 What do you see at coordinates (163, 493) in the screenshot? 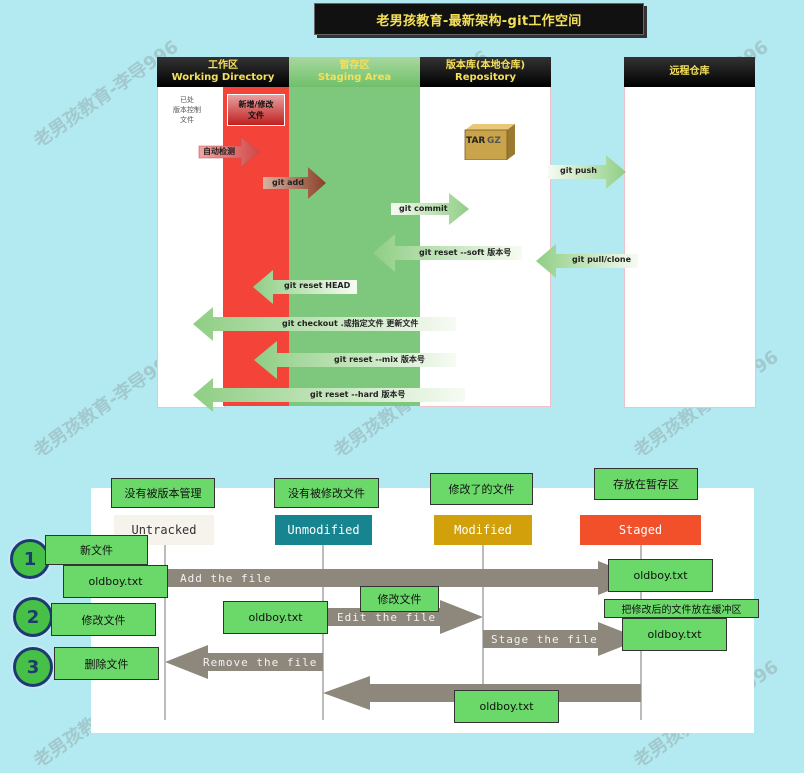
I see `untracked-description: 没有被版本管理` at bounding box center [163, 493].